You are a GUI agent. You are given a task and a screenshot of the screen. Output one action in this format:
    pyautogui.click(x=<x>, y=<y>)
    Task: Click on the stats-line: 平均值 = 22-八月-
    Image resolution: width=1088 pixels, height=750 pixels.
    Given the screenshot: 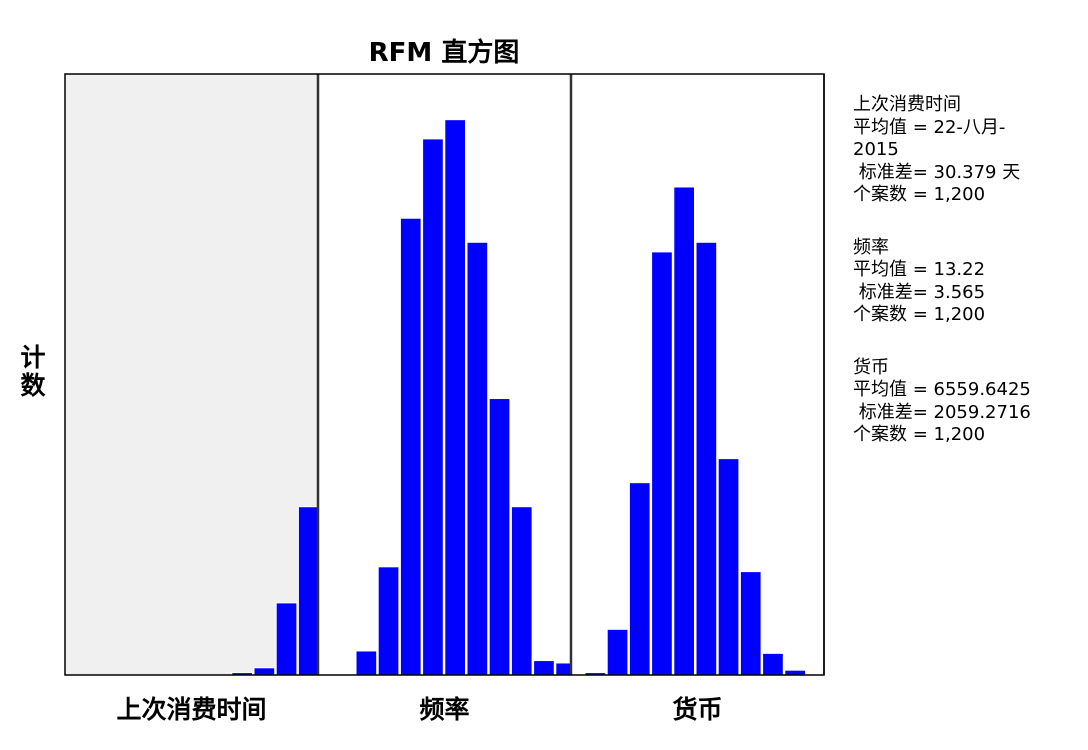 What is the action you would take?
    pyautogui.click(x=929, y=127)
    